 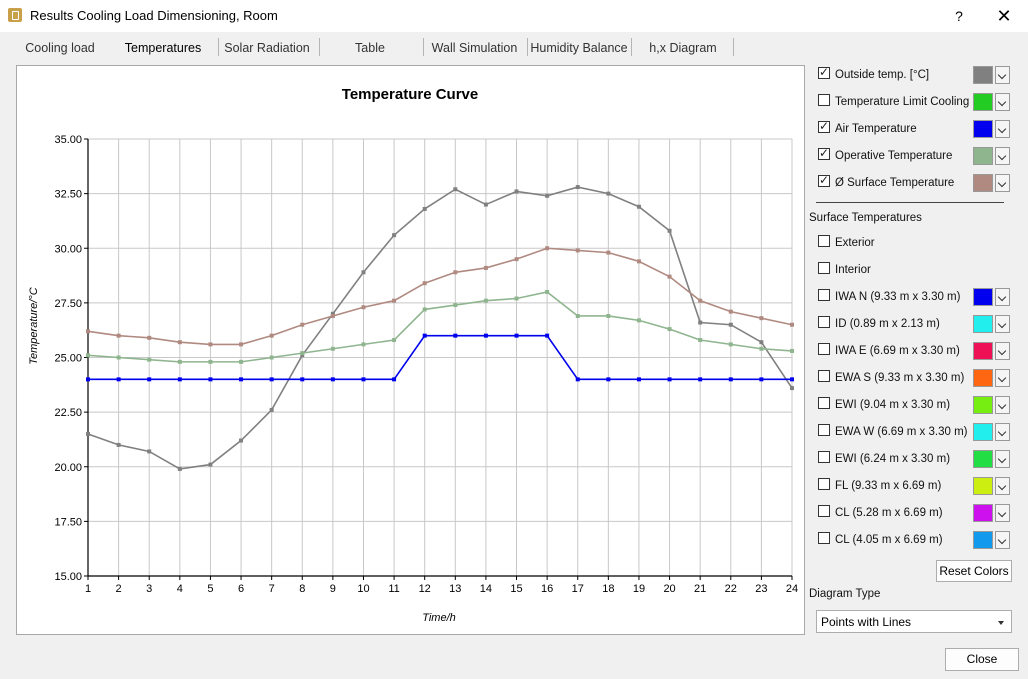 What do you see at coordinates (982, 659) in the screenshot?
I see `close-button: Close` at bounding box center [982, 659].